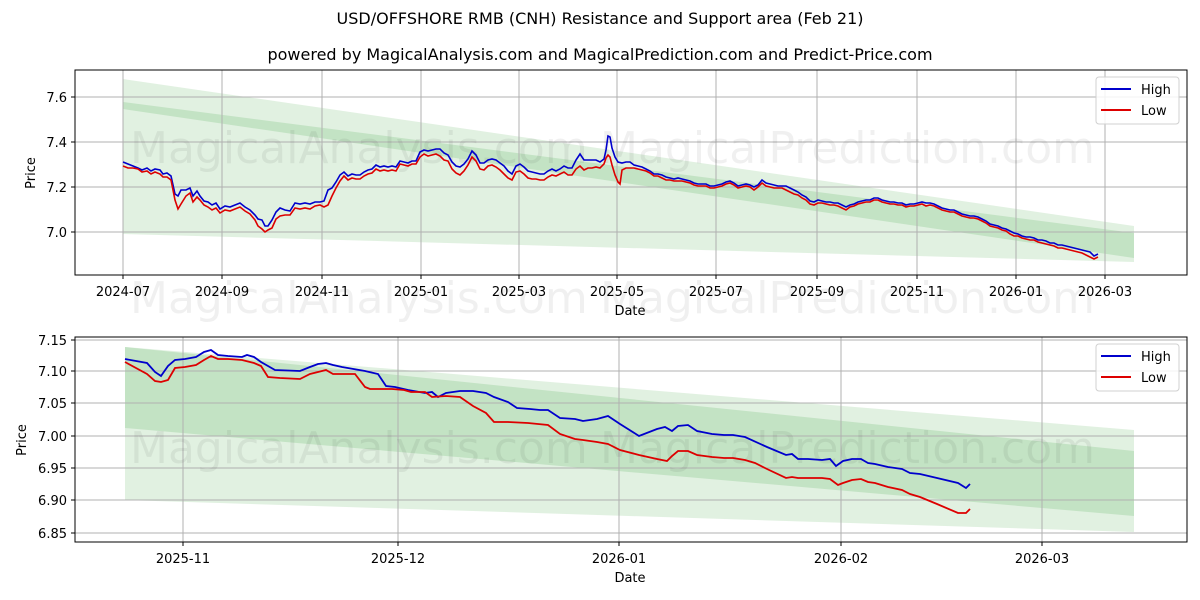 This screenshot has height=600, width=1200. I want to click on top-ytick-7.6: 7.6, so click(56, 98).